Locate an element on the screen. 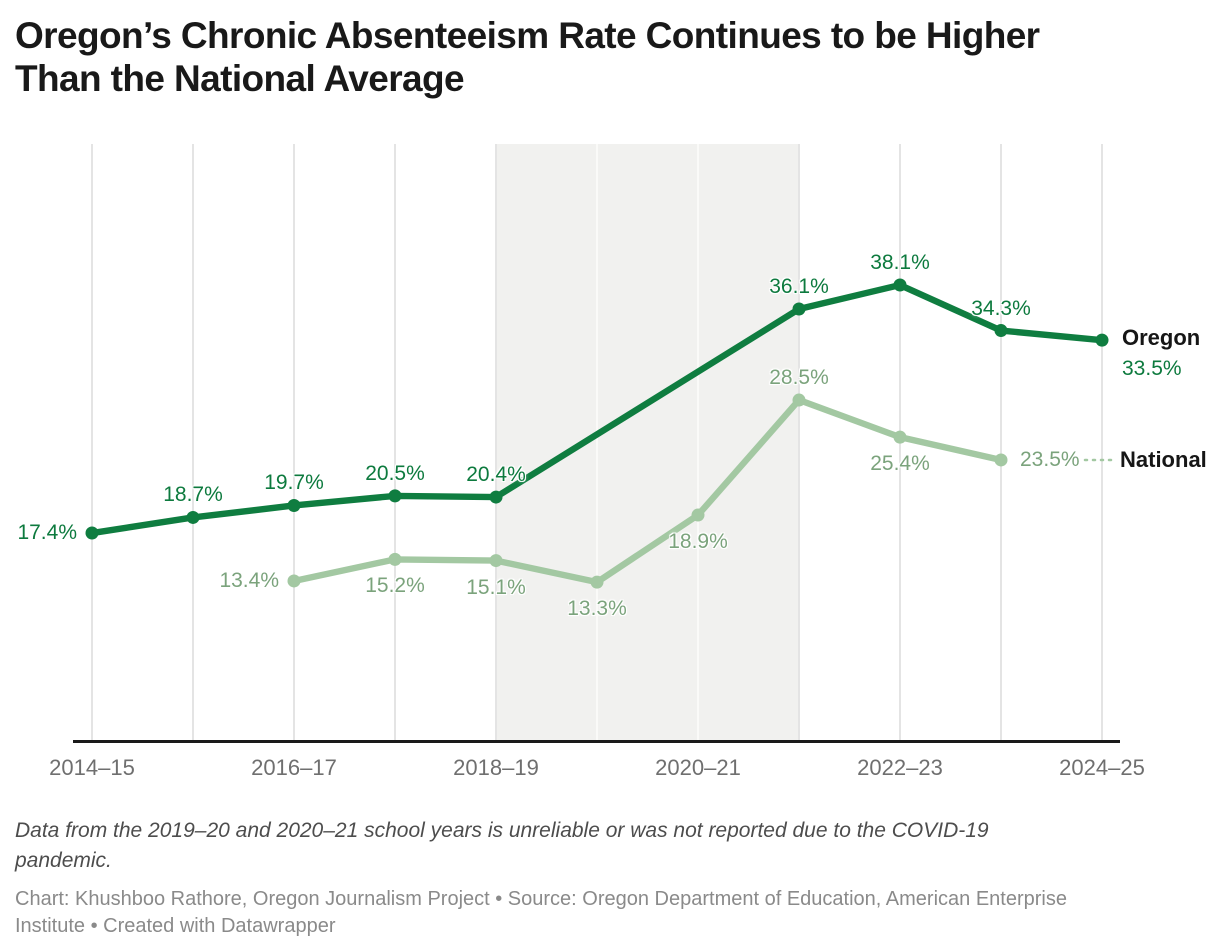 The width and height of the screenshot is (1220, 950). footnote-line-2: pandemic. is located at coordinates (63, 860).